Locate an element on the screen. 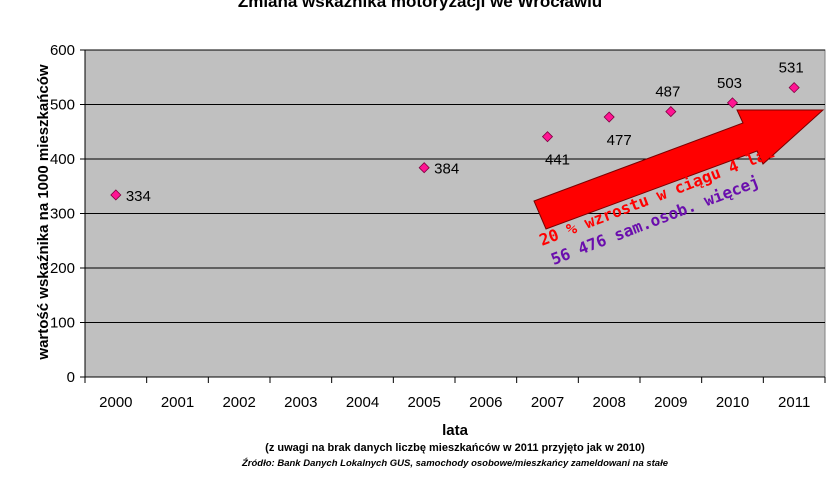 The image size is (840, 480). y-tick-label-400: 400 is located at coordinates (62, 159).